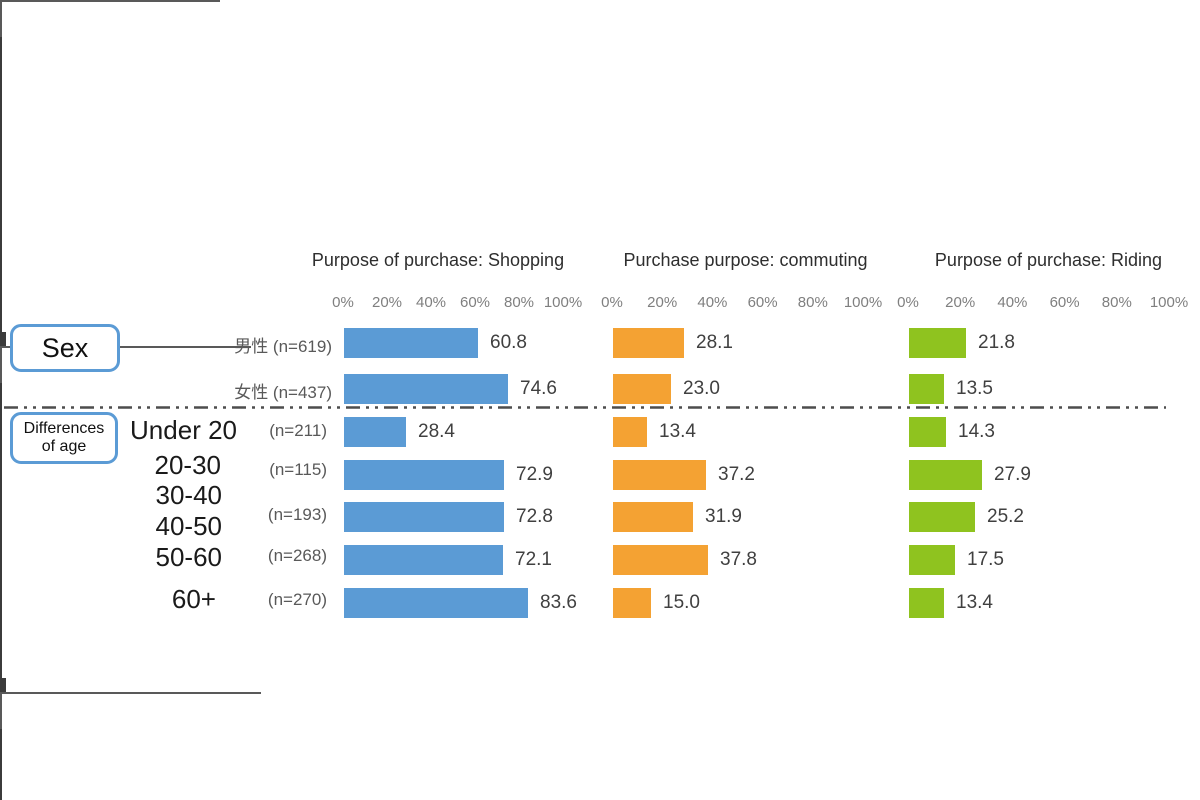 The height and width of the screenshot is (800, 1200). What do you see at coordinates (976, 431) in the screenshot?
I see `bar-value-label: 14.3` at bounding box center [976, 431].